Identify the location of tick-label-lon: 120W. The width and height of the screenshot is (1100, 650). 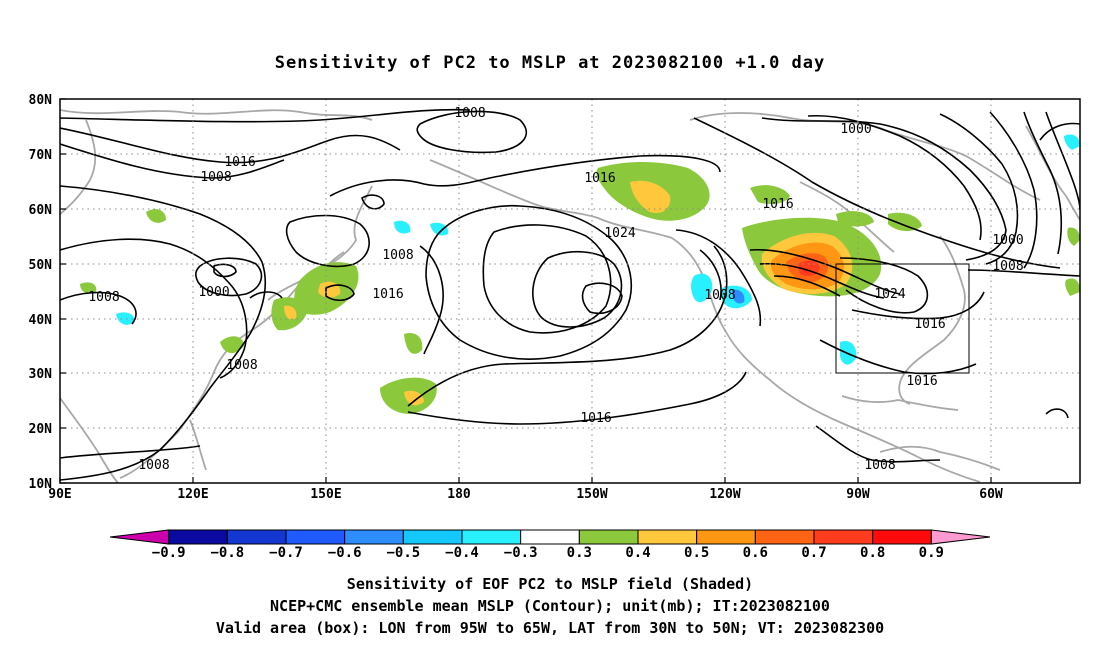
(724, 494).